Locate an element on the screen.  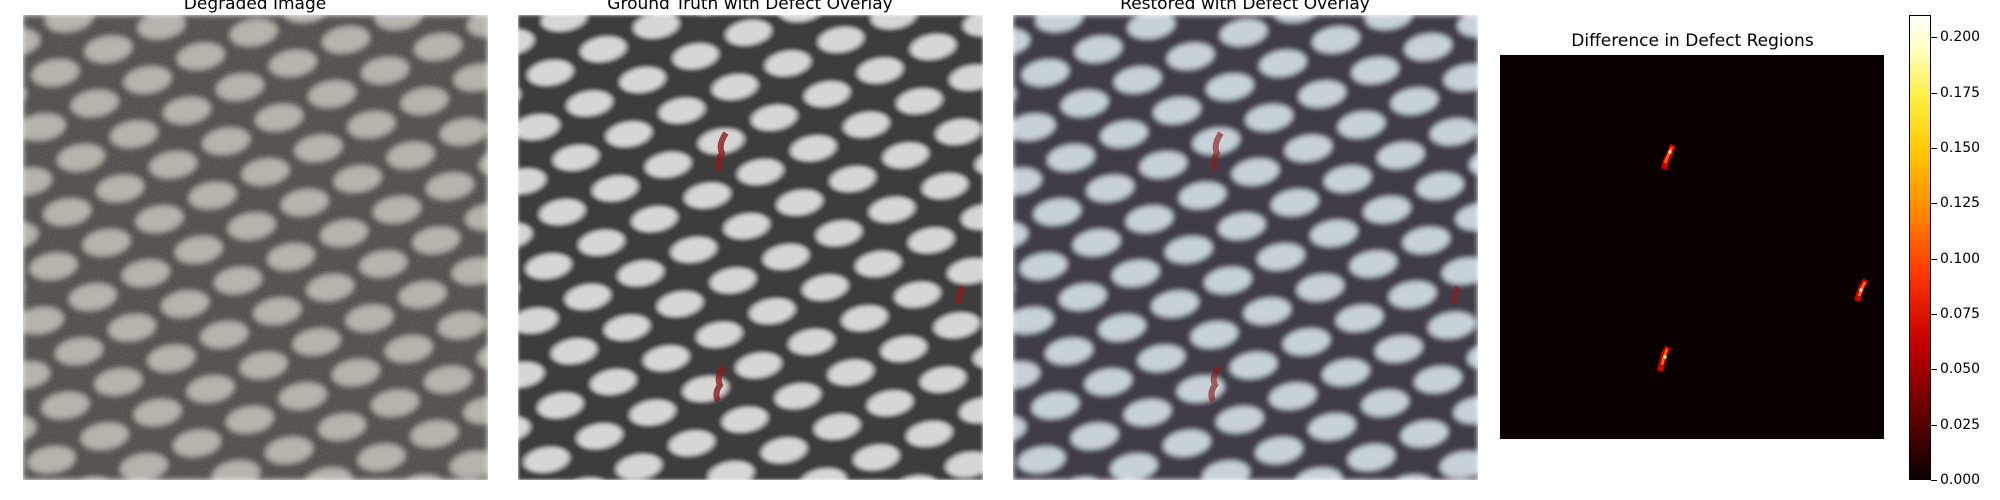
colorbar-tick-label: 0.025 is located at coordinates (1960, 424).